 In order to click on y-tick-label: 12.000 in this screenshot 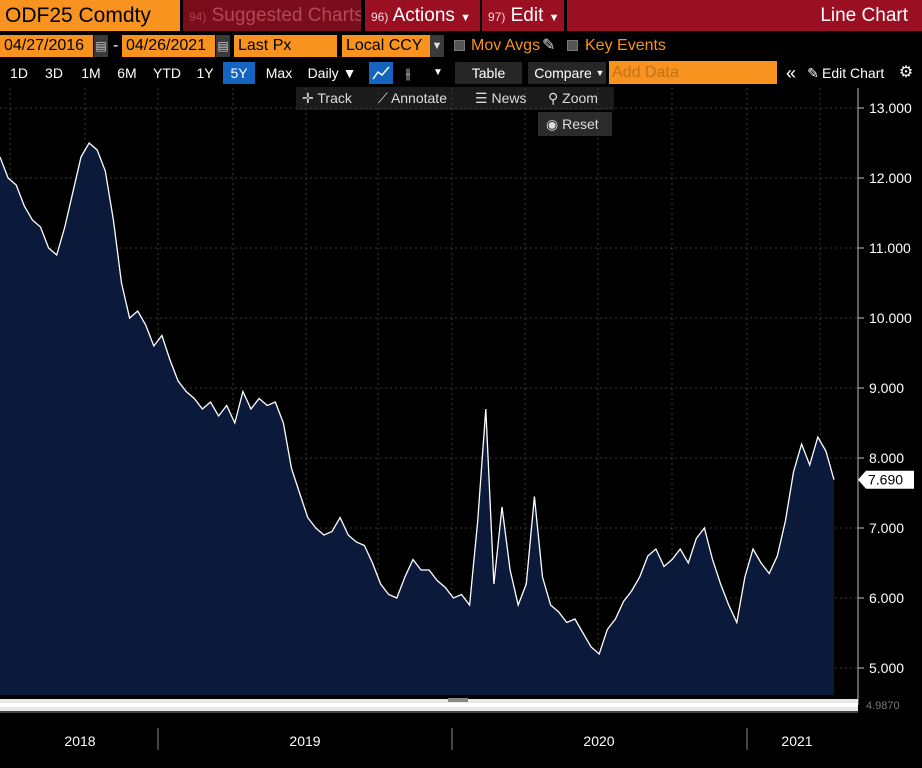, I will do `click(890, 178)`.